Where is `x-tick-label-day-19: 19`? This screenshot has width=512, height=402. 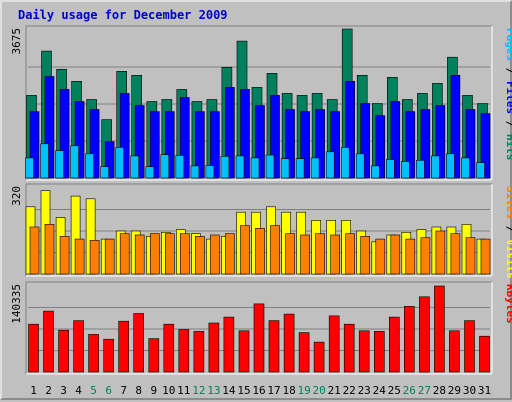
x-tick-label-day-19: 19 is located at coordinates (303, 390).